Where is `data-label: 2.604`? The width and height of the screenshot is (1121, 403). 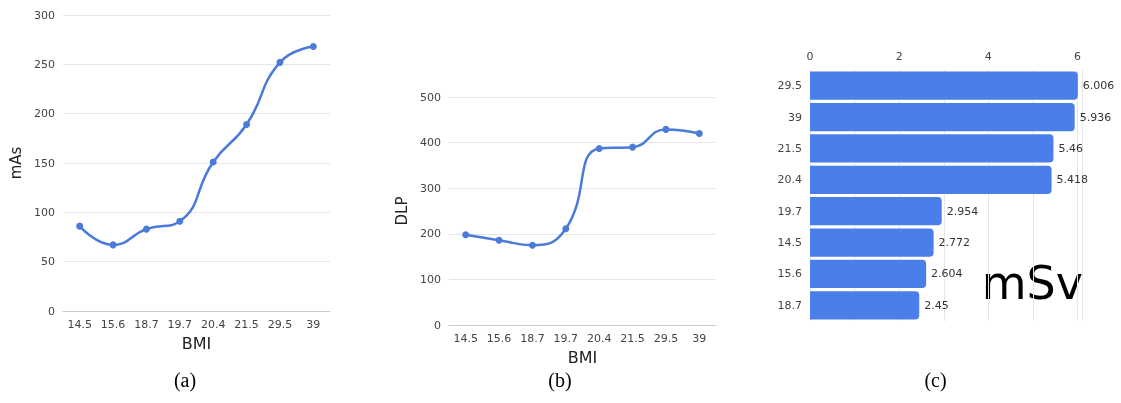 data-label: 2.604 is located at coordinates (947, 274).